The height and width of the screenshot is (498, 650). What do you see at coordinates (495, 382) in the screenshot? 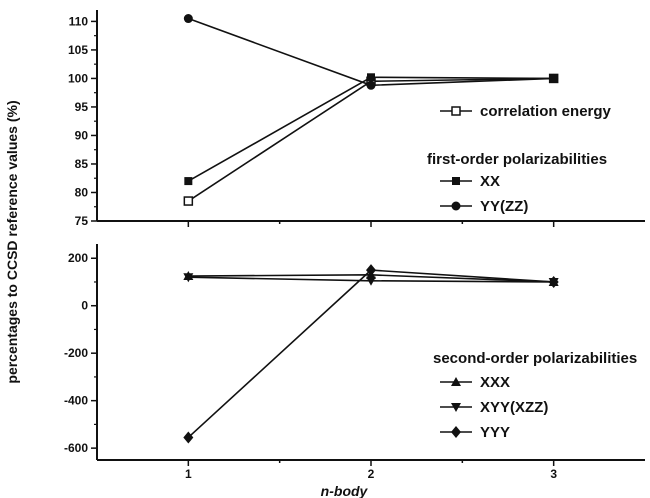
I see `legend-label: XXX` at bounding box center [495, 382].